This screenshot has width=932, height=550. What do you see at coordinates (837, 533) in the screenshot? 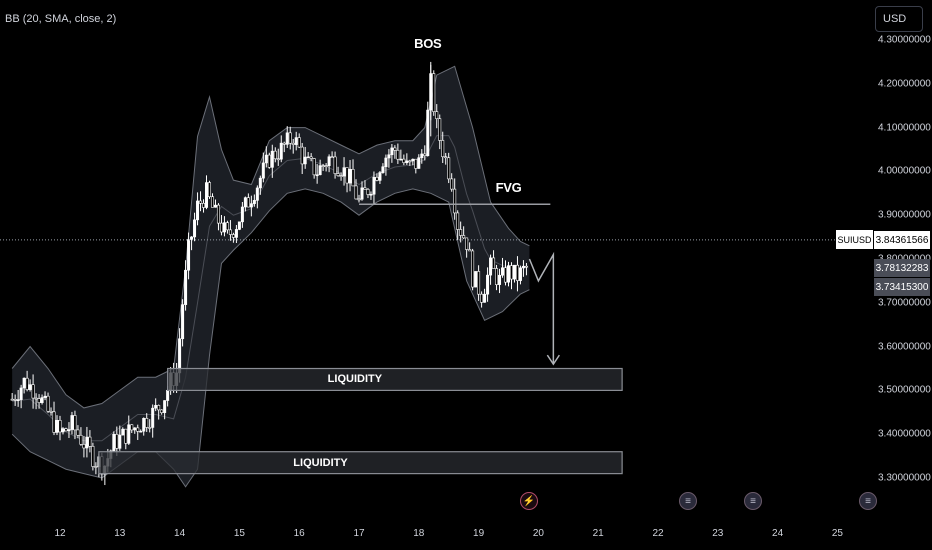
I see `time-tick-label: 25` at bounding box center [837, 533].